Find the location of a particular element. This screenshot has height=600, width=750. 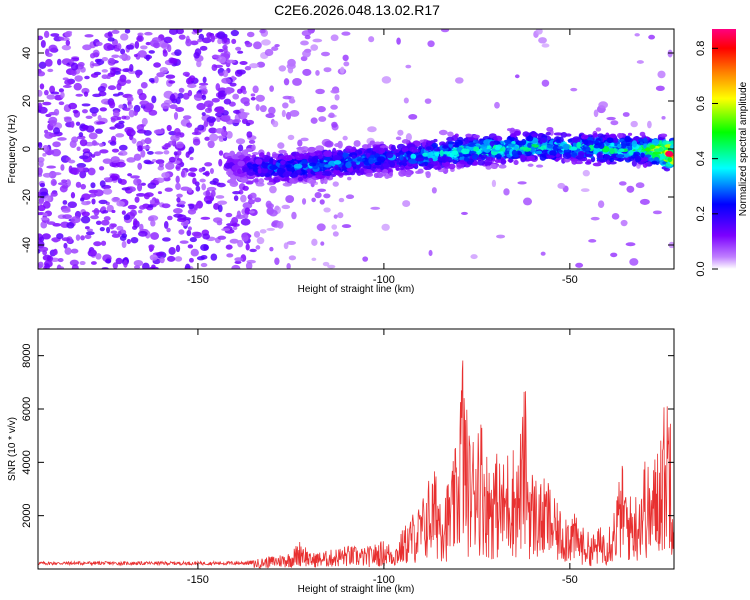

snr-x-axis-label: Height of straight line (km) is located at coordinates (356, 589).